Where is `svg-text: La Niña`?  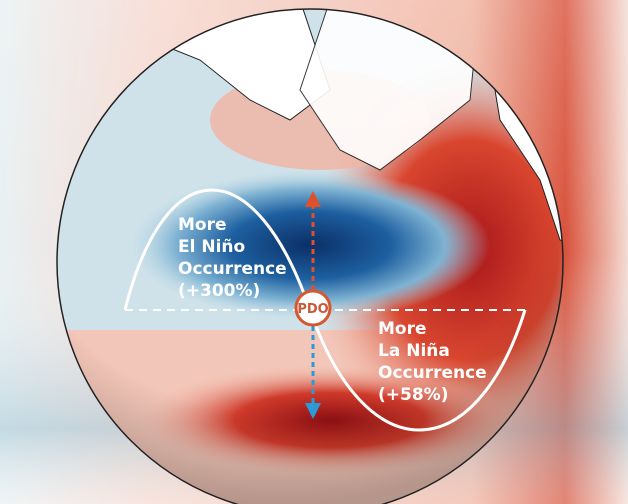
svg-text: La Niña is located at coordinates (414, 351).